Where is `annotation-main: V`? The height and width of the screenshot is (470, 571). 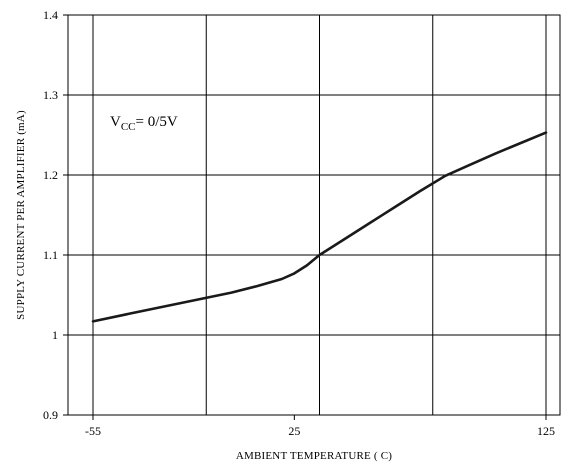
annotation-main: V is located at coordinates (115, 122).